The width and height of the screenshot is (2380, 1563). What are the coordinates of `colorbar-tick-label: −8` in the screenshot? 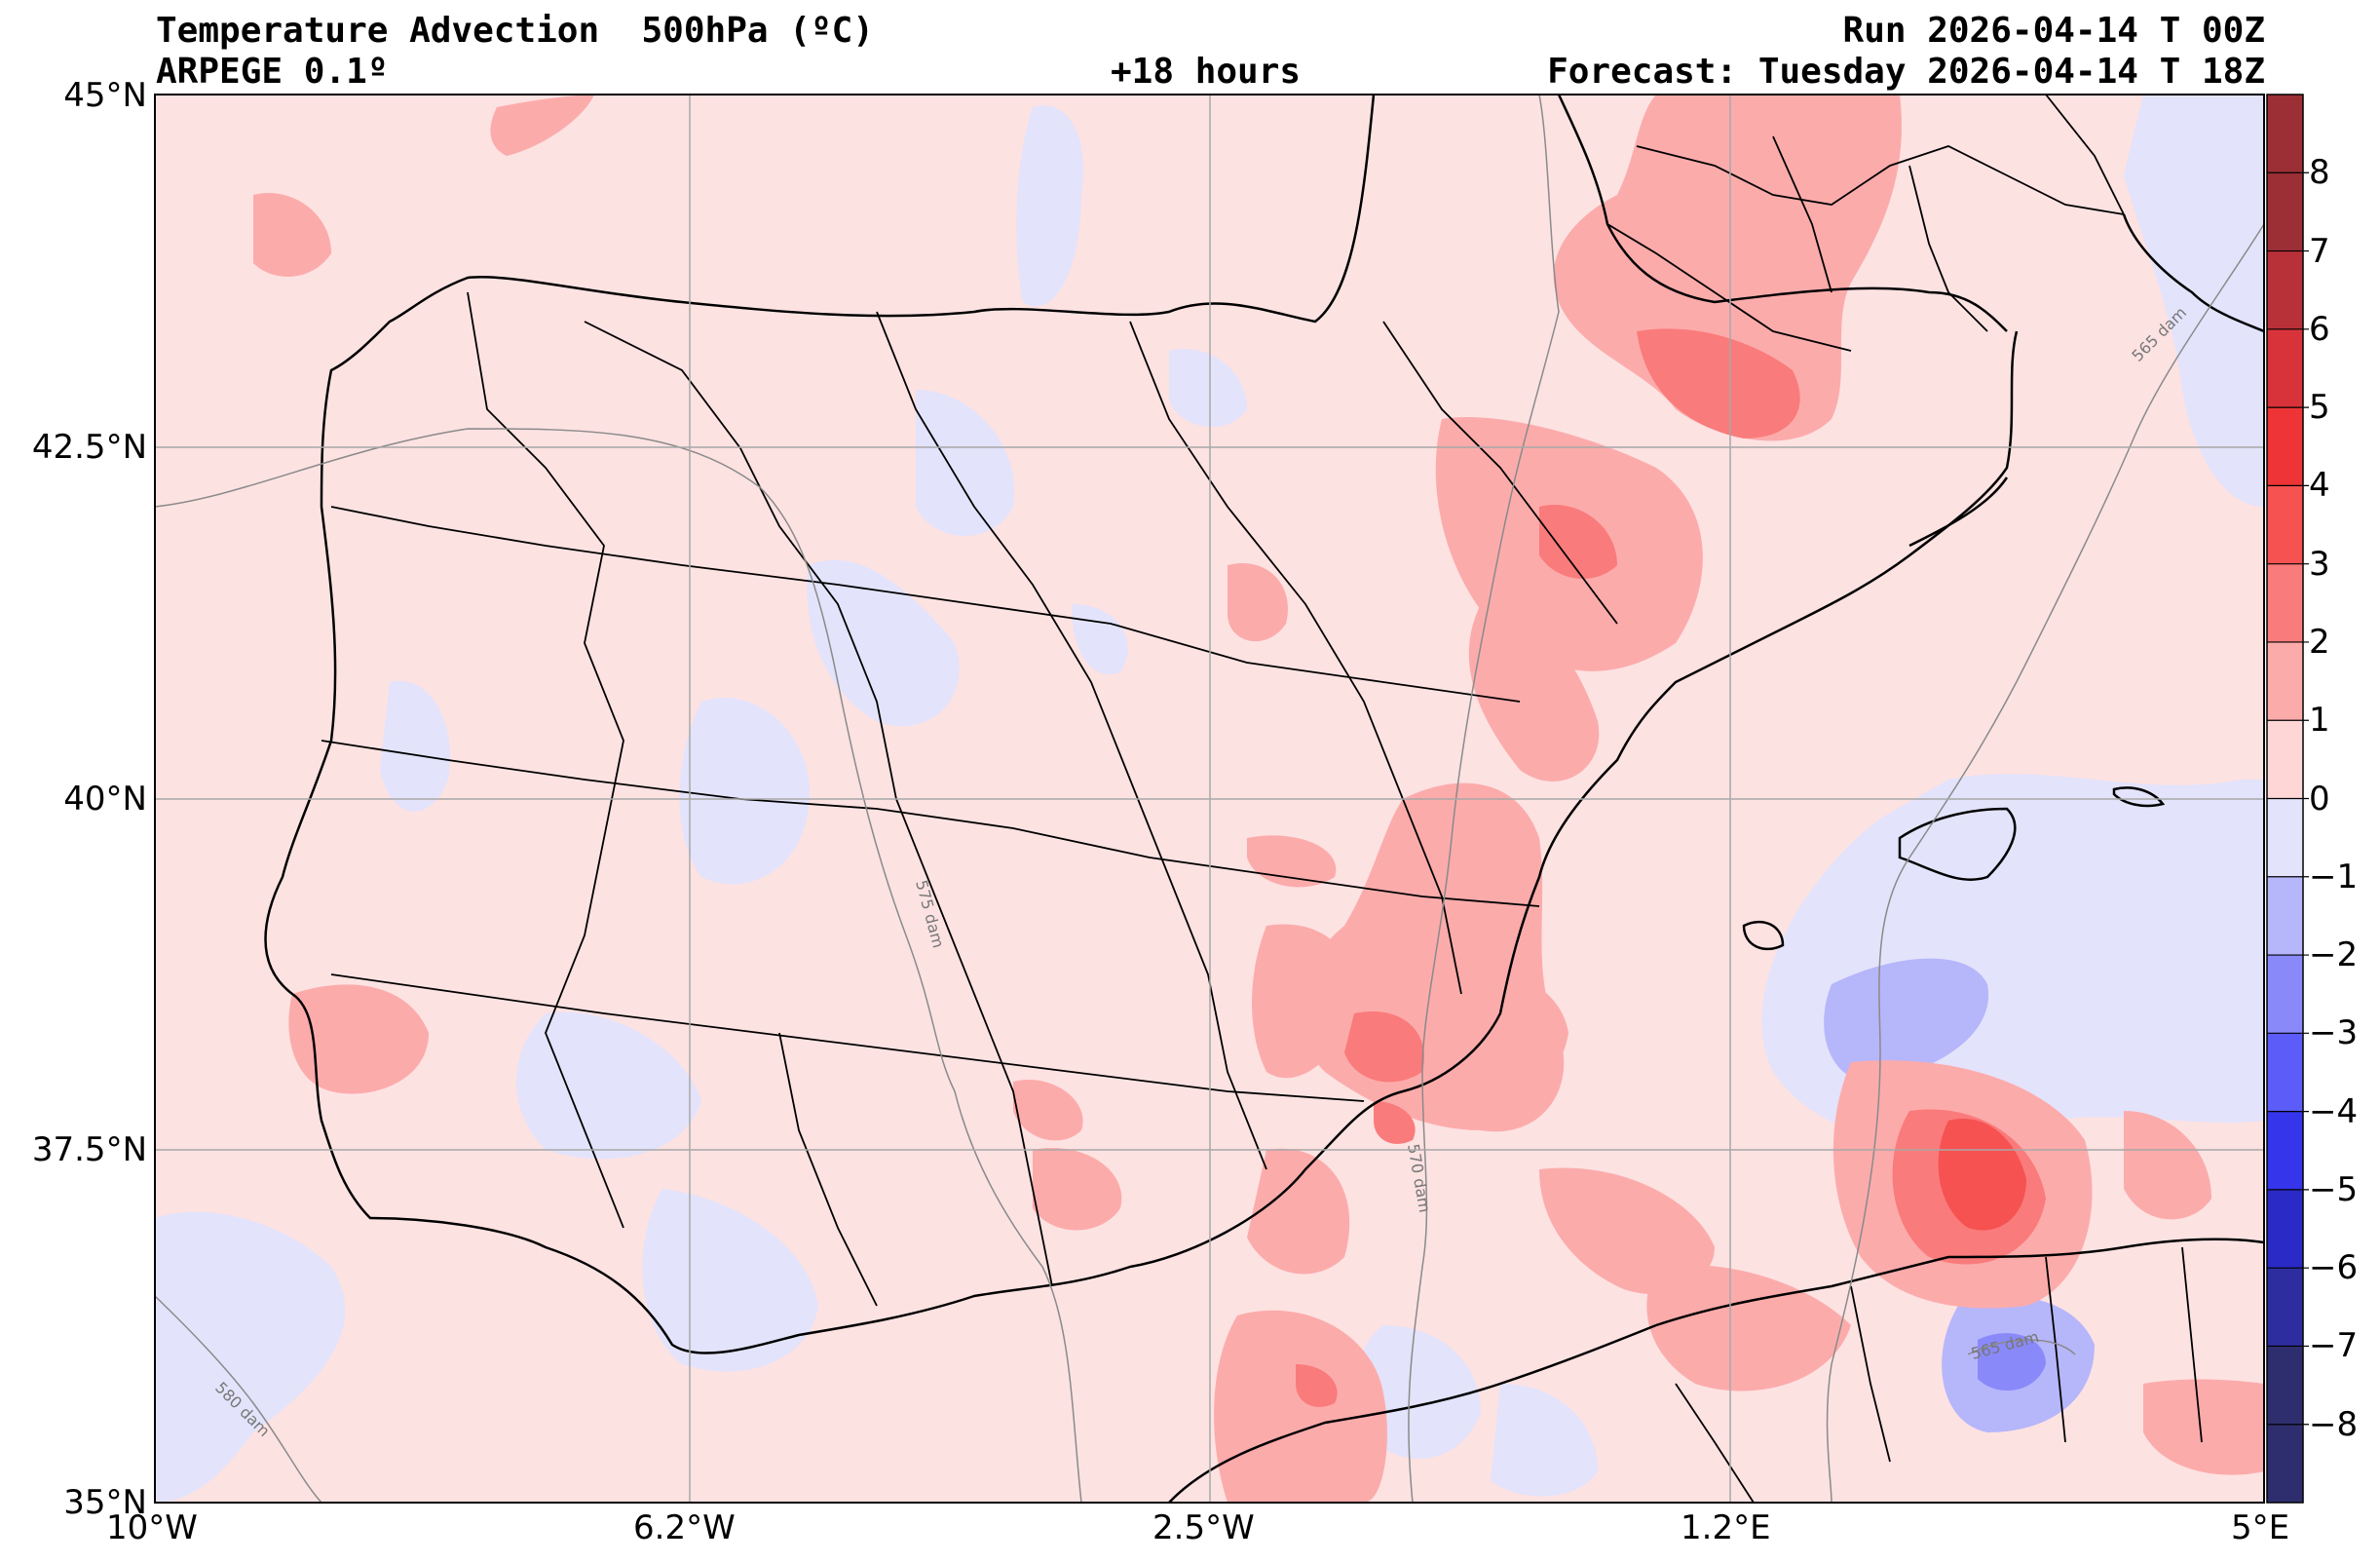 It's located at (2334, 1424).